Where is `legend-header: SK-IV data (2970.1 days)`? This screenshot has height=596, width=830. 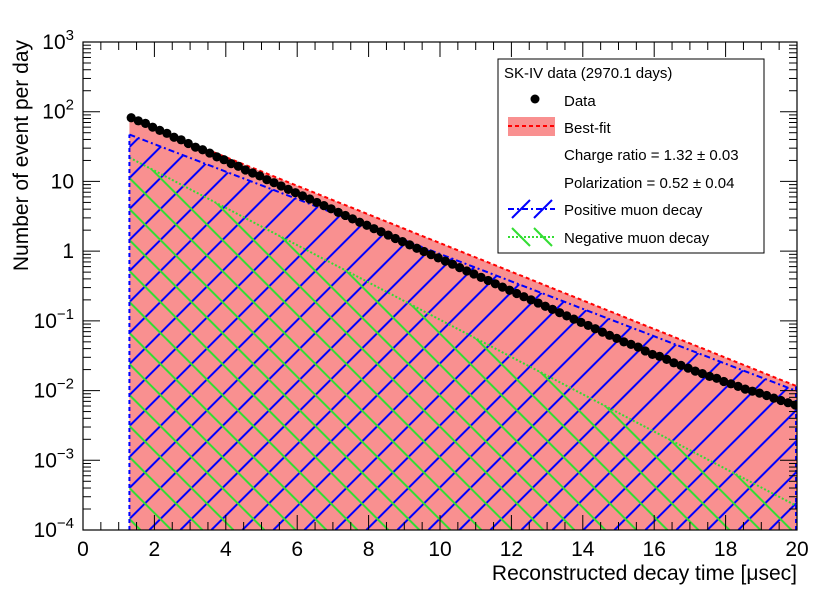
legend-header: SK-IV data (2970.1 days) is located at coordinates (588, 73).